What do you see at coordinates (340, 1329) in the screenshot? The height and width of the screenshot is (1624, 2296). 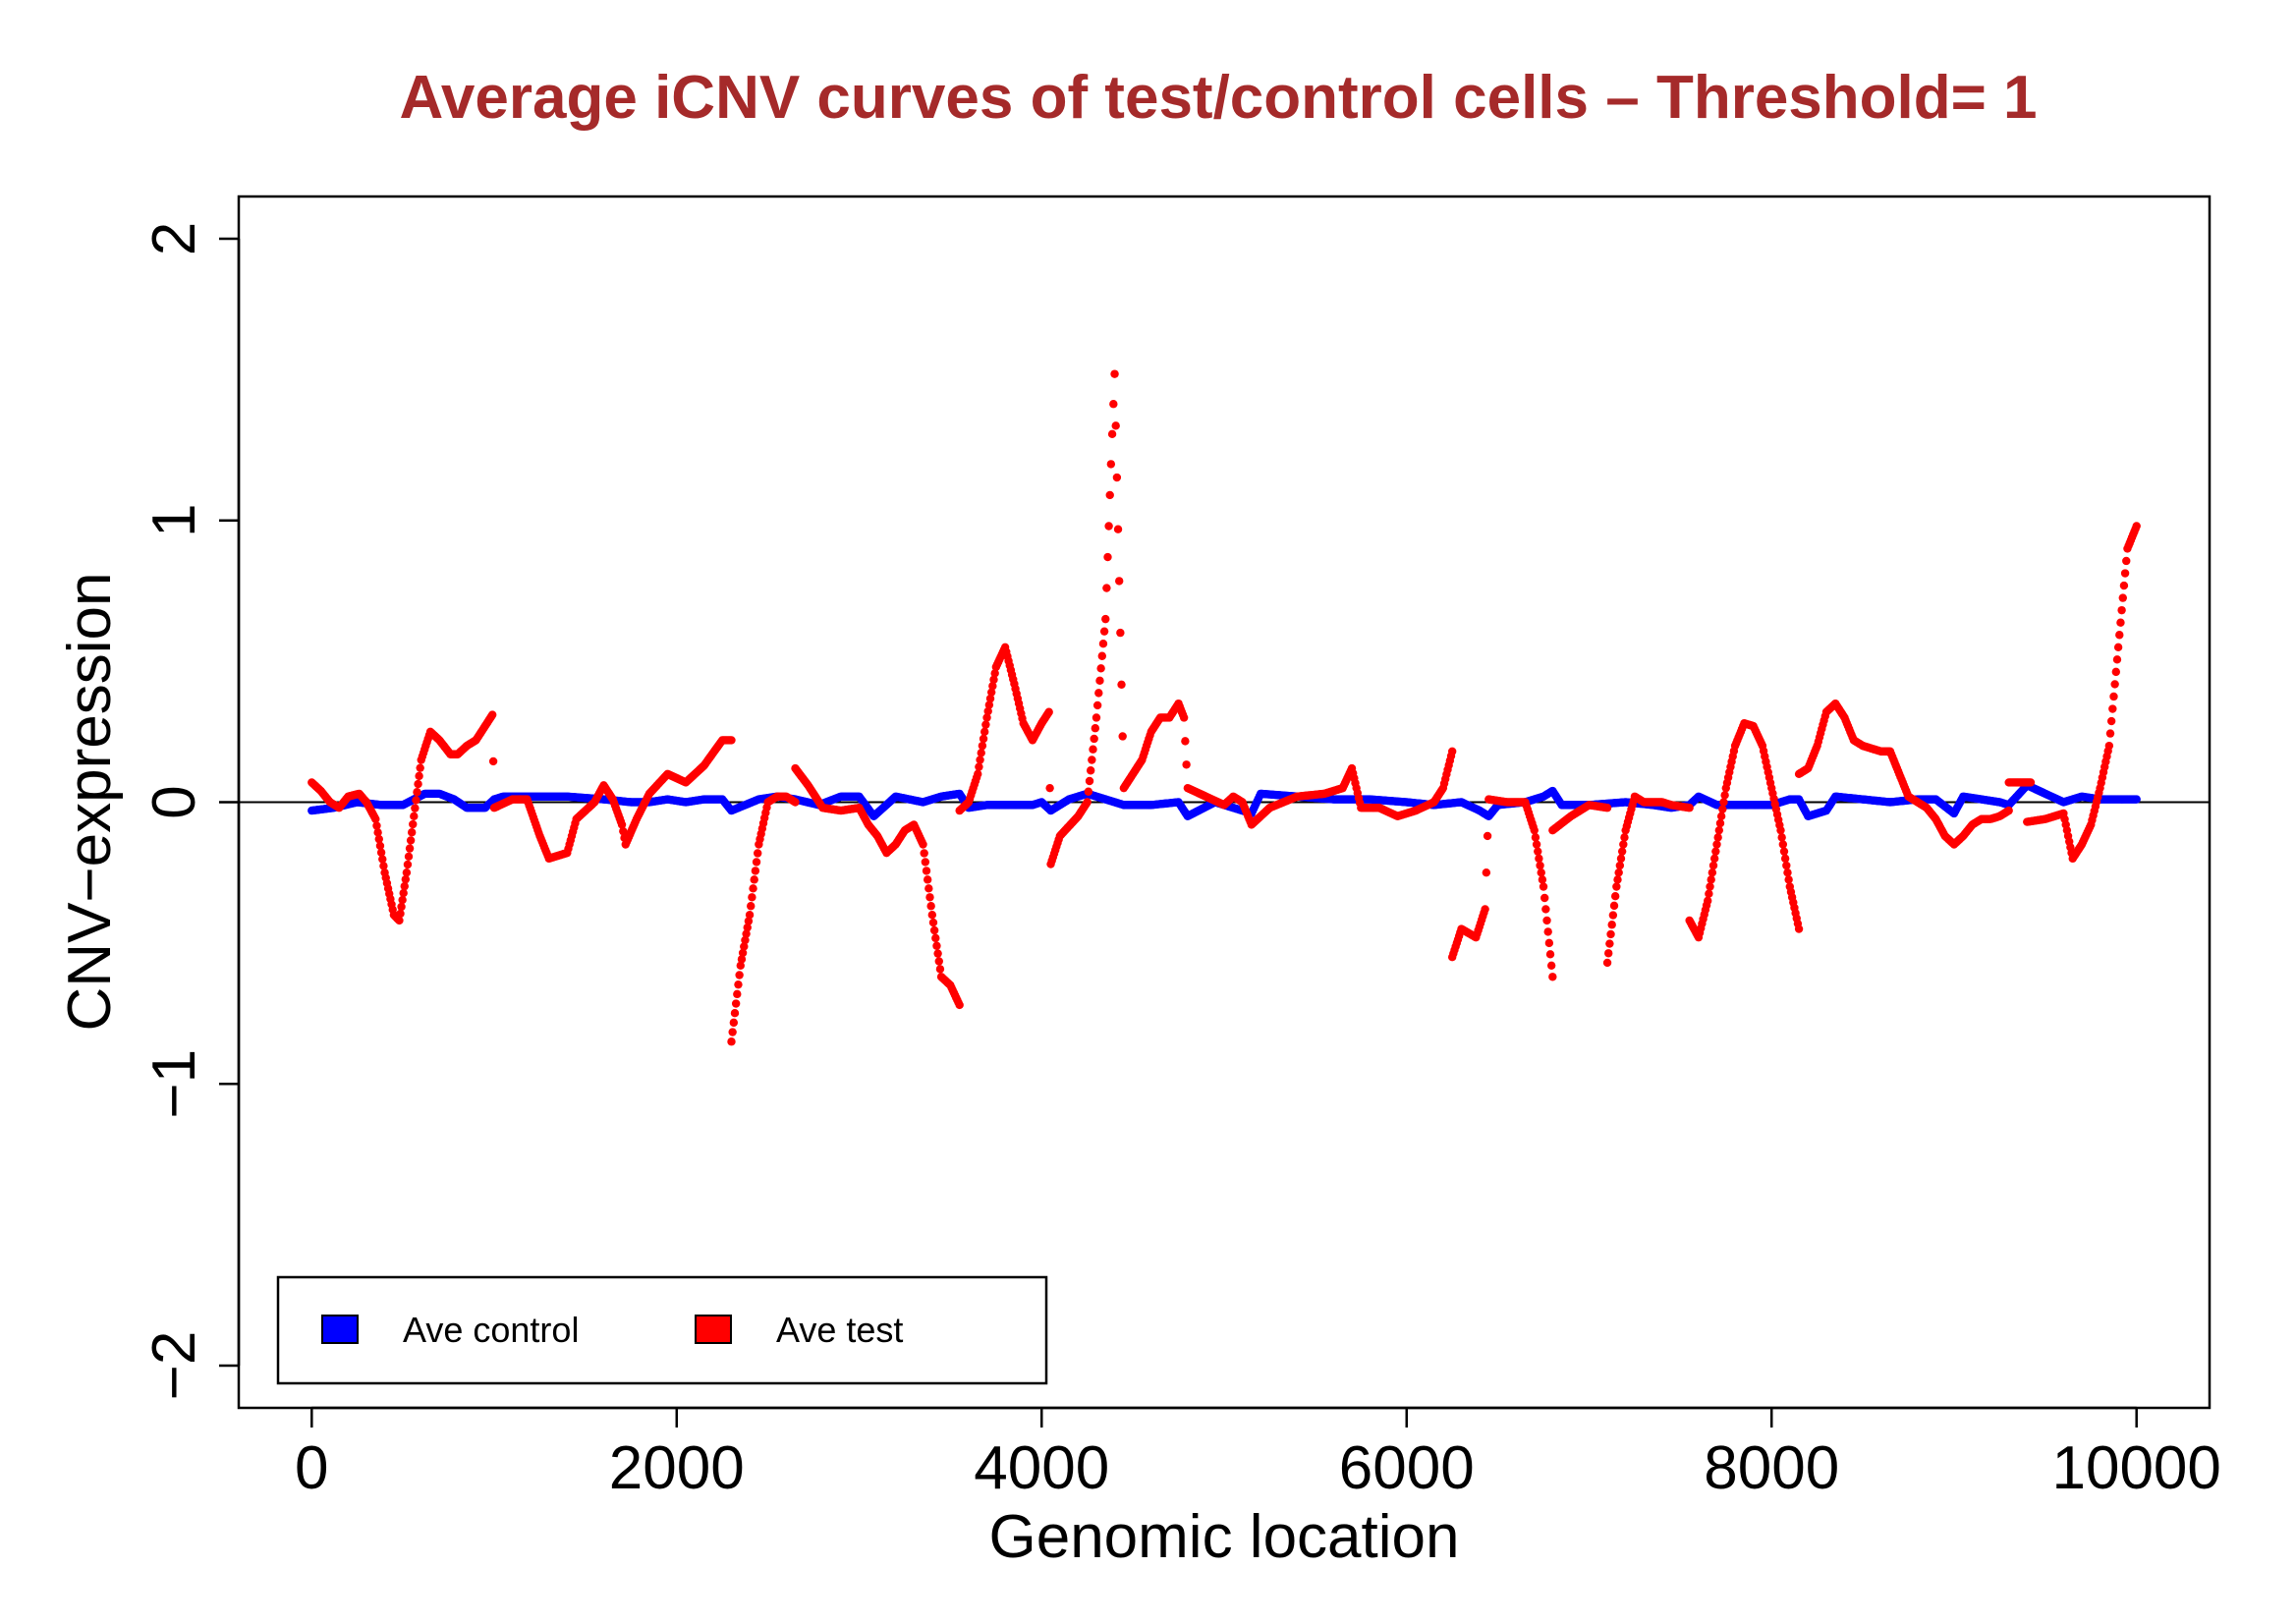 I see `legend-swatch-control` at bounding box center [340, 1329].